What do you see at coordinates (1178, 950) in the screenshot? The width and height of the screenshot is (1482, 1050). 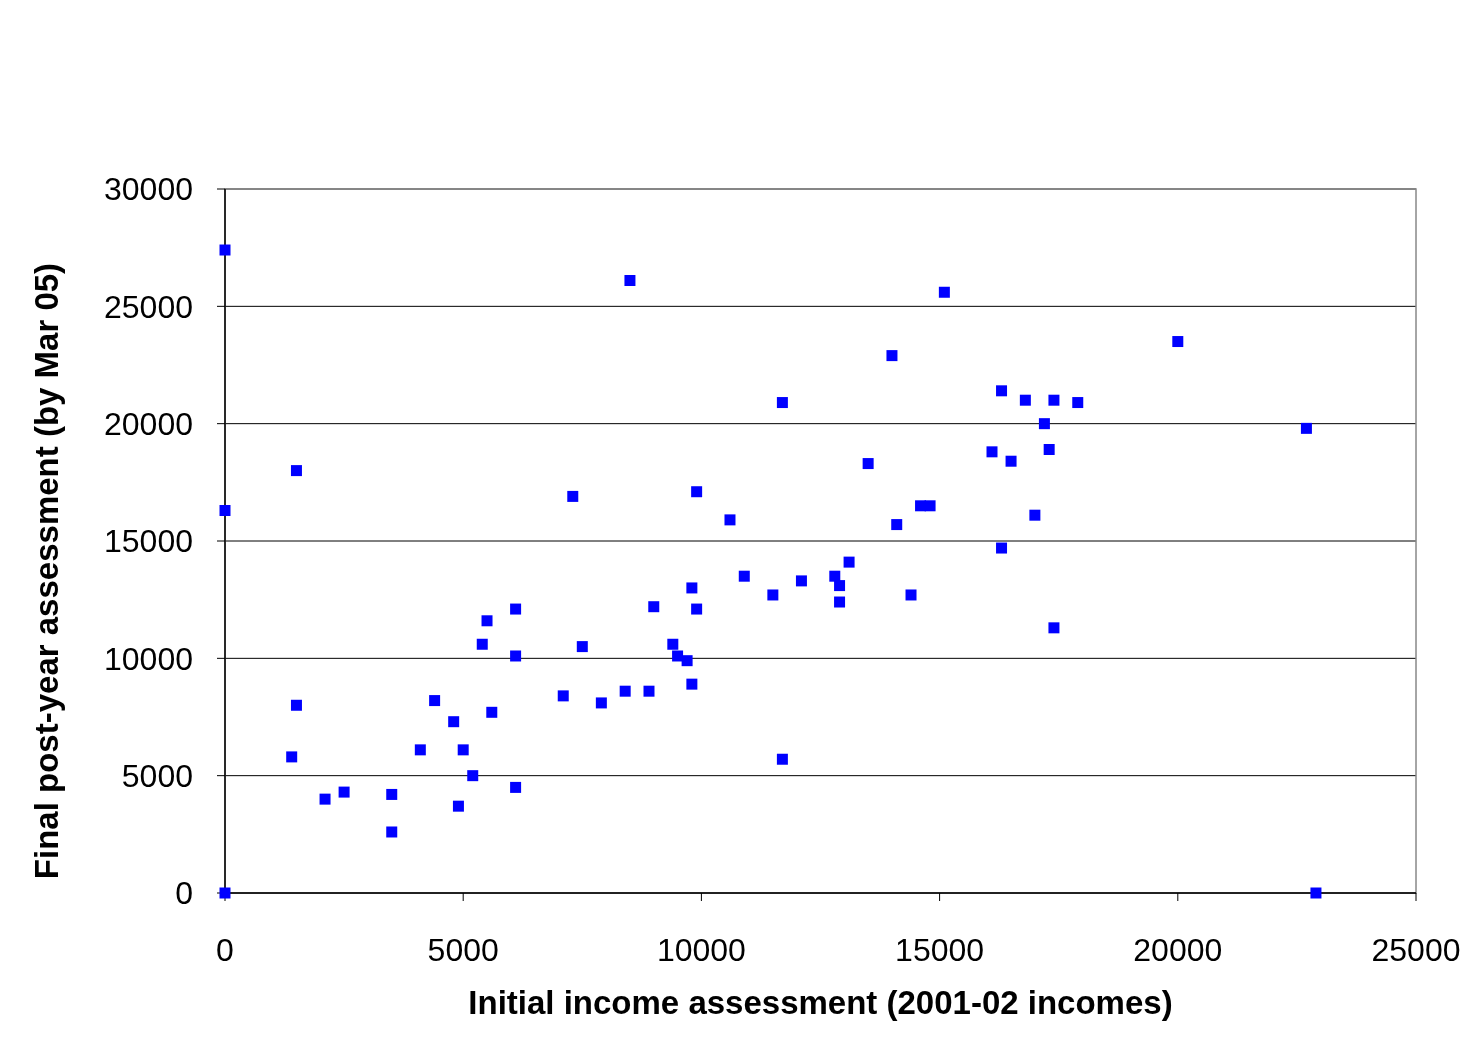 I see `x-tick-label: 20000` at bounding box center [1178, 950].